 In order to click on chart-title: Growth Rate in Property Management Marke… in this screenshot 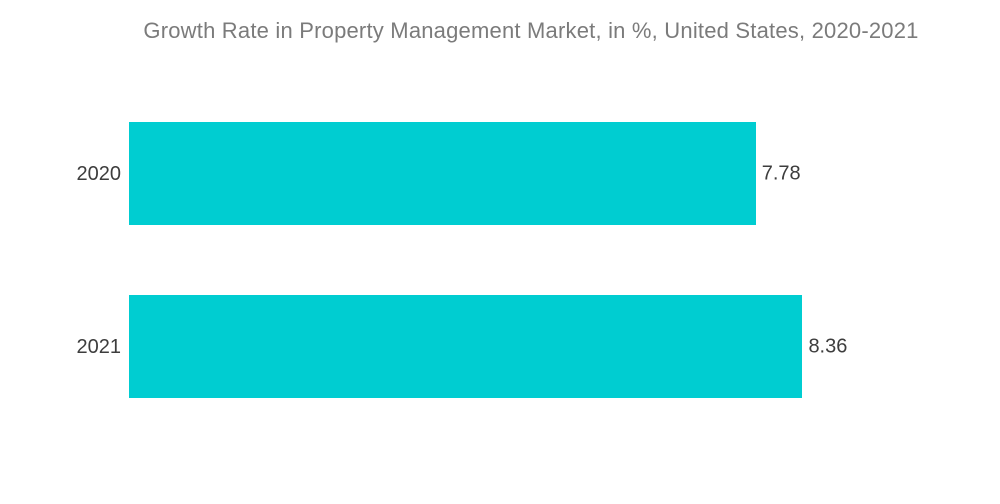, I will do `click(531, 30)`.